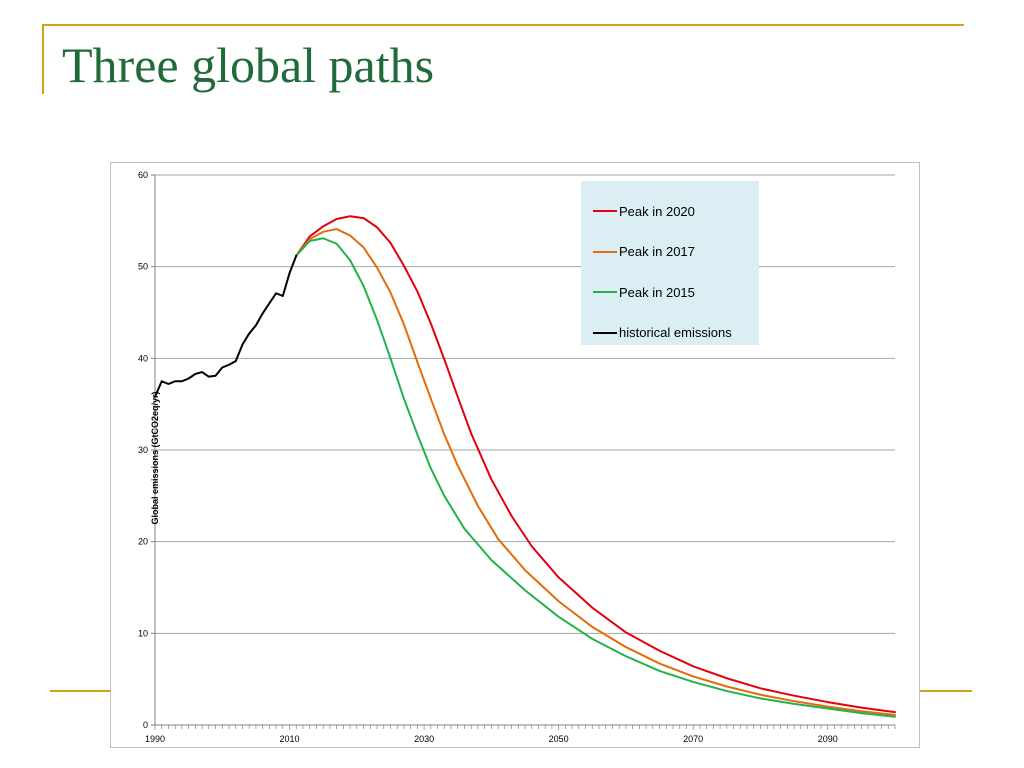  What do you see at coordinates (43, 59) in the screenshot?
I see `accent-line-vertical` at bounding box center [43, 59].